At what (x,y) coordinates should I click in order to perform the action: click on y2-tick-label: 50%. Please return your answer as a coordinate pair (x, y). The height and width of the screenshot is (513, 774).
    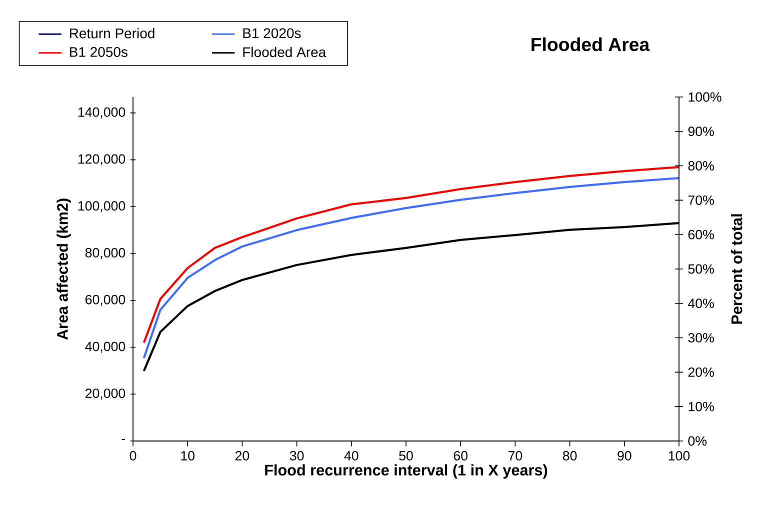
    Looking at the image, I should click on (701, 269).